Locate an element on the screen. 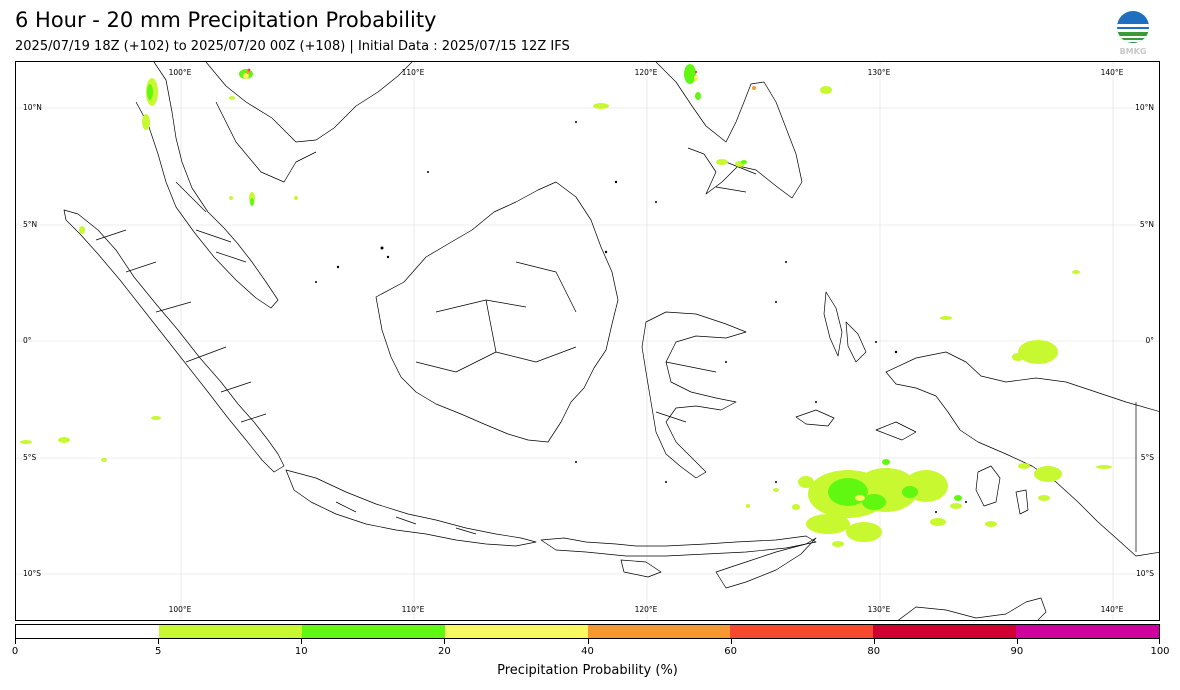 The height and width of the screenshot is (690, 1180). colorbar-ticks: 0 5 10 20 40 60 80 90 100 is located at coordinates (590, 649).